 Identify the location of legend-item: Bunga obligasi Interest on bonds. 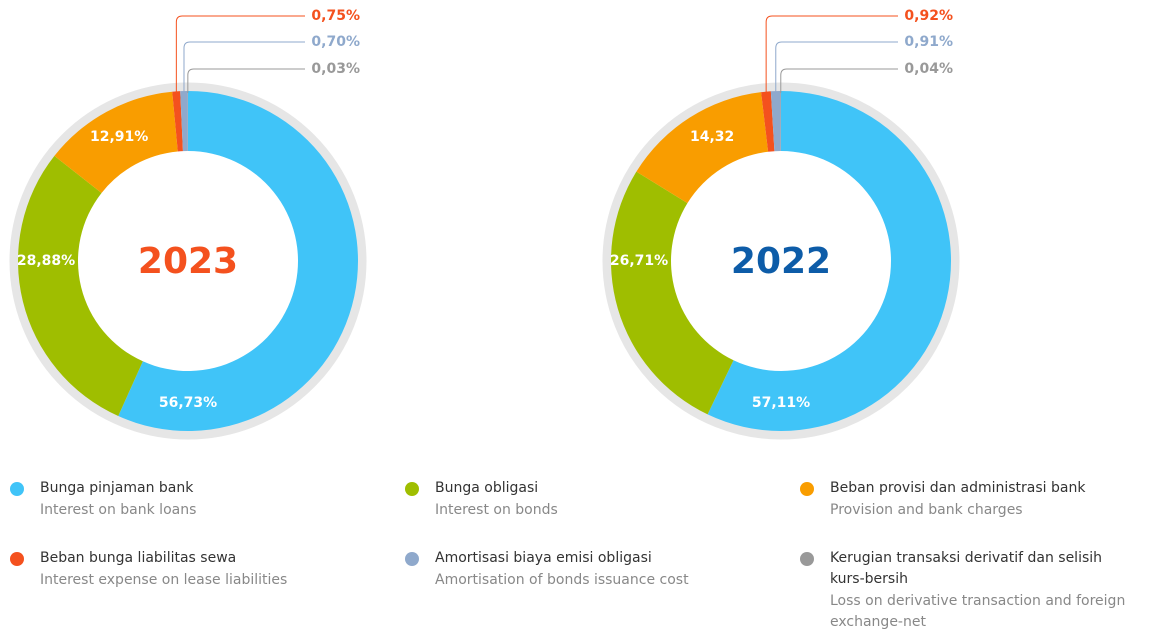
(580, 499).